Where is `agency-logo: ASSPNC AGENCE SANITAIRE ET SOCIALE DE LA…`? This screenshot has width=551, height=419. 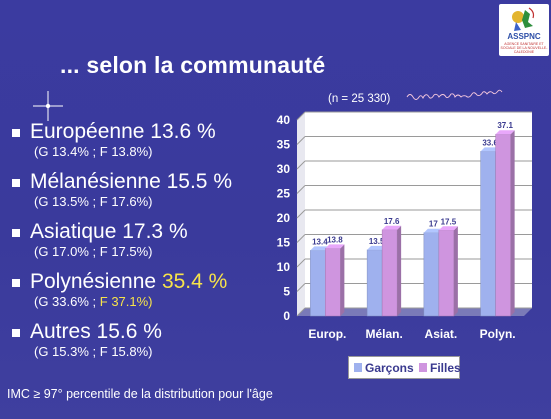
agency-logo: ASSPNC AGENCE SANITAIRE ET SOCIALE DE LA… is located at coordinates (524, 30).